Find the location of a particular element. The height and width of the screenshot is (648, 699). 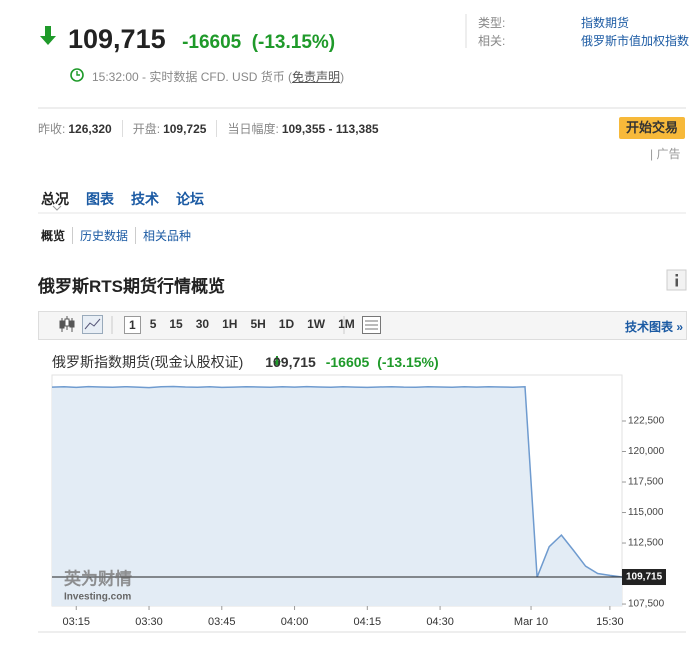

current-box is located at coordinates (644, 577).